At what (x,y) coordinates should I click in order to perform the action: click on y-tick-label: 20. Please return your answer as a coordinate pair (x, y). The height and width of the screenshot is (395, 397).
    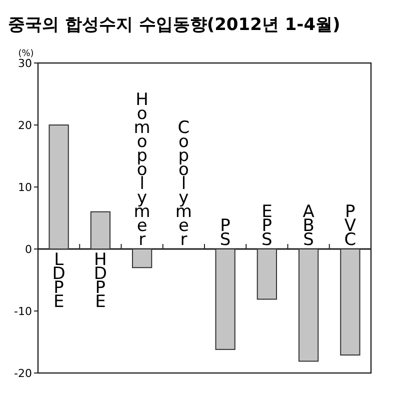
    Looking at the image, I should click on (25, 125).